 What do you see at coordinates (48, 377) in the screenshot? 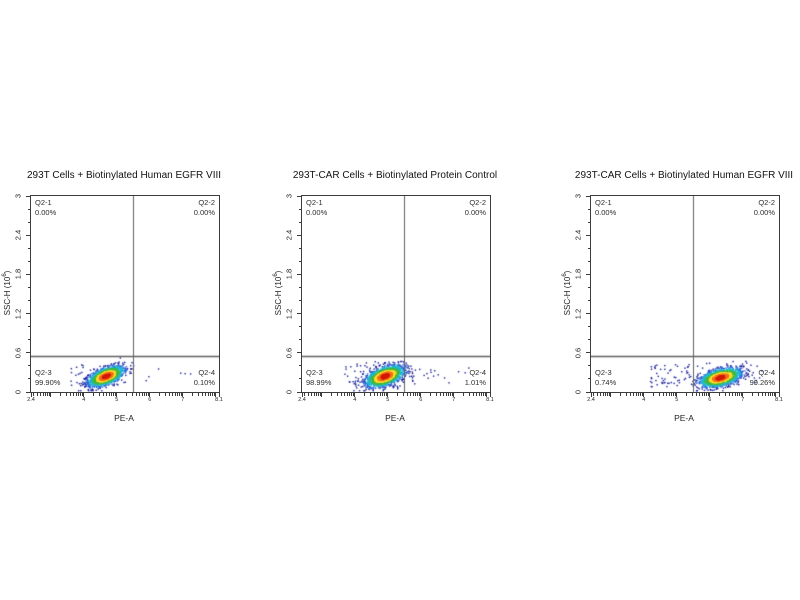
I see `quadrant-stat-q2-3: Q2-3 99.90%` at bounding box center [48, 377].